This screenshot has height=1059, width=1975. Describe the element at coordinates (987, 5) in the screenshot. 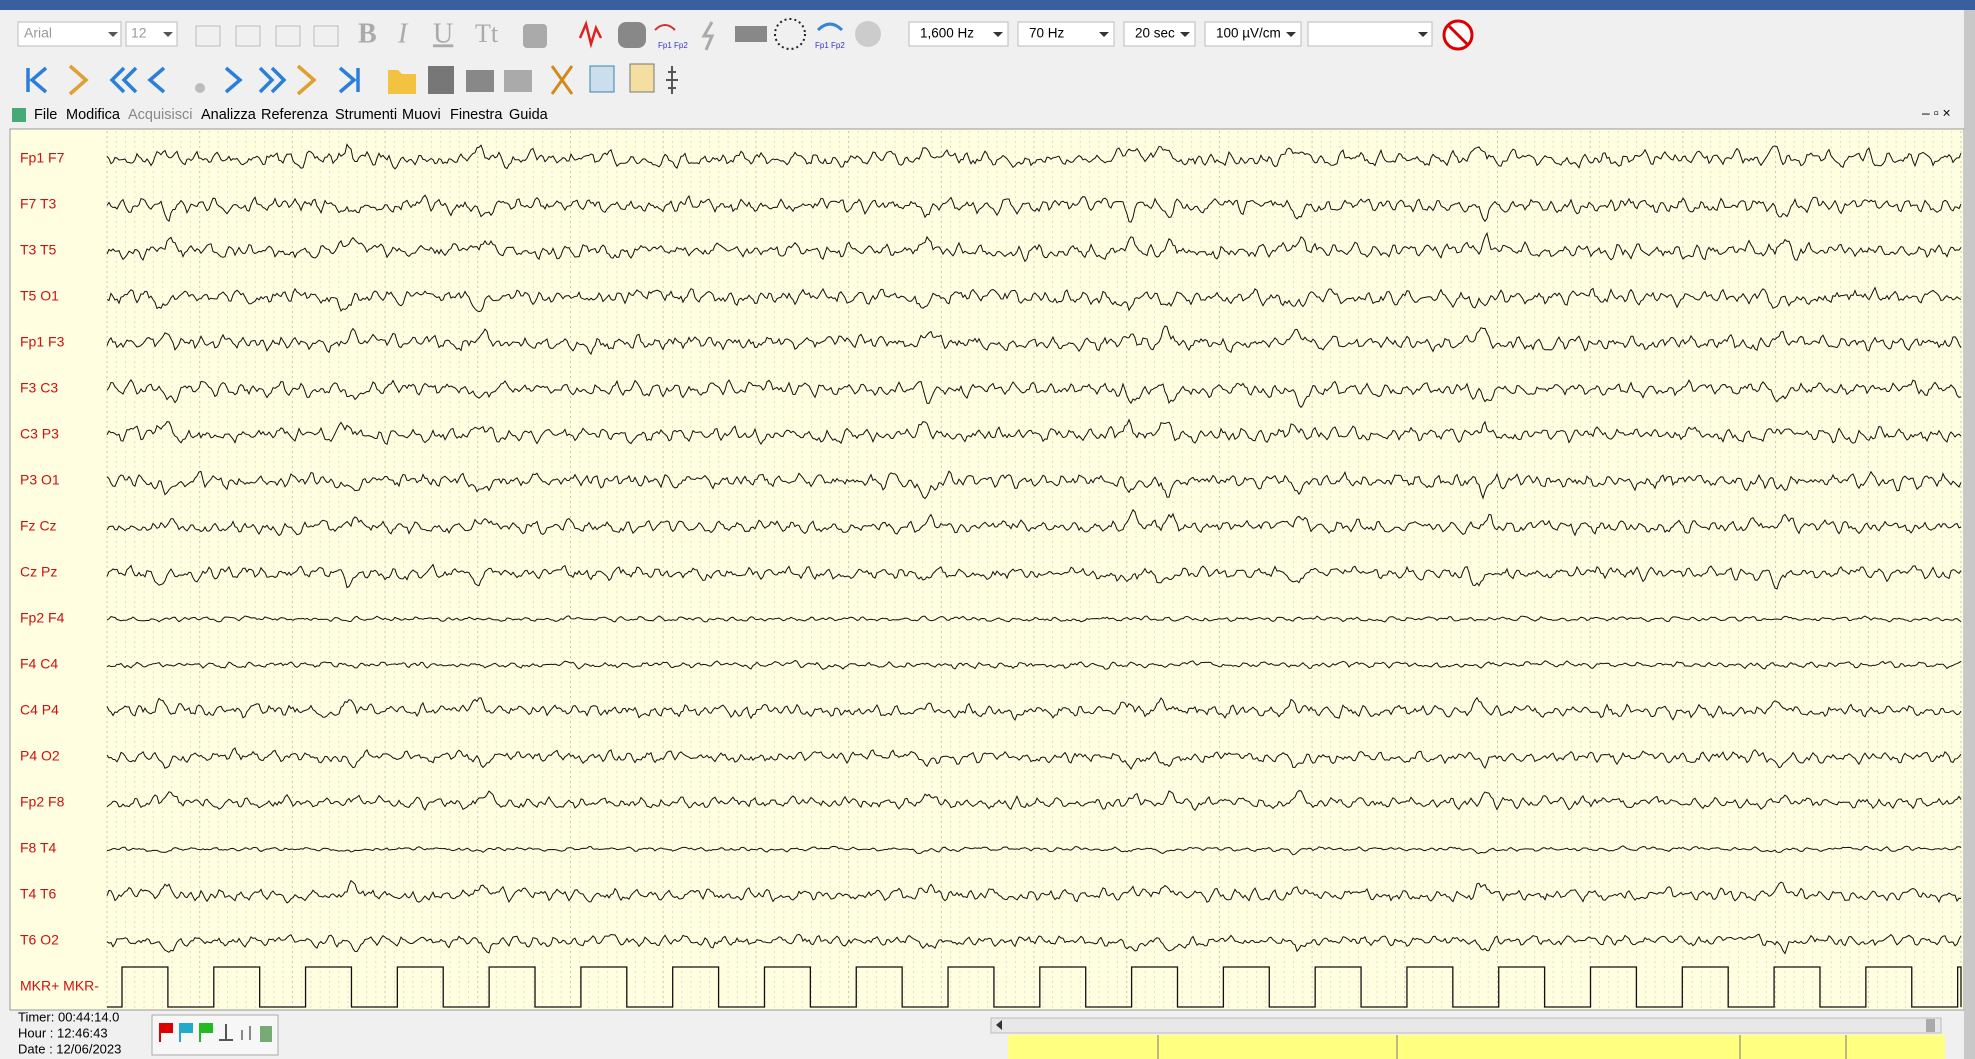

I see `title-bar` at that location.